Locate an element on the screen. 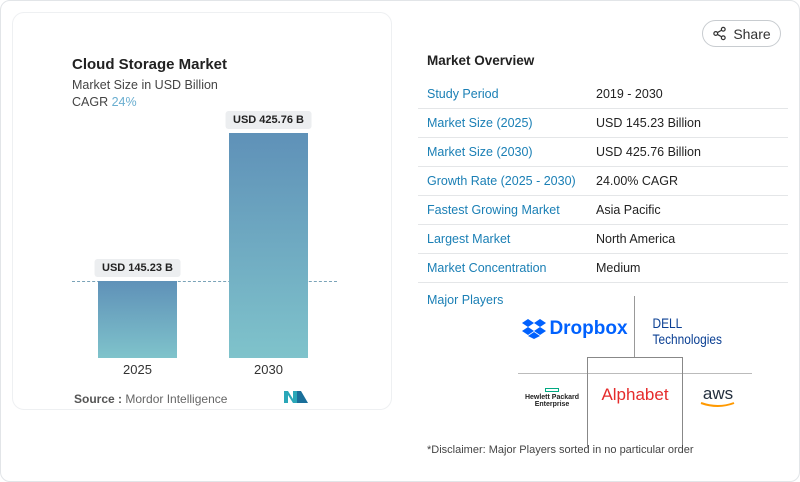 Image resolution: width=800 pixels, height=482 pixels. player-dell: DELL Technologies is located at coordinates (687, 331).